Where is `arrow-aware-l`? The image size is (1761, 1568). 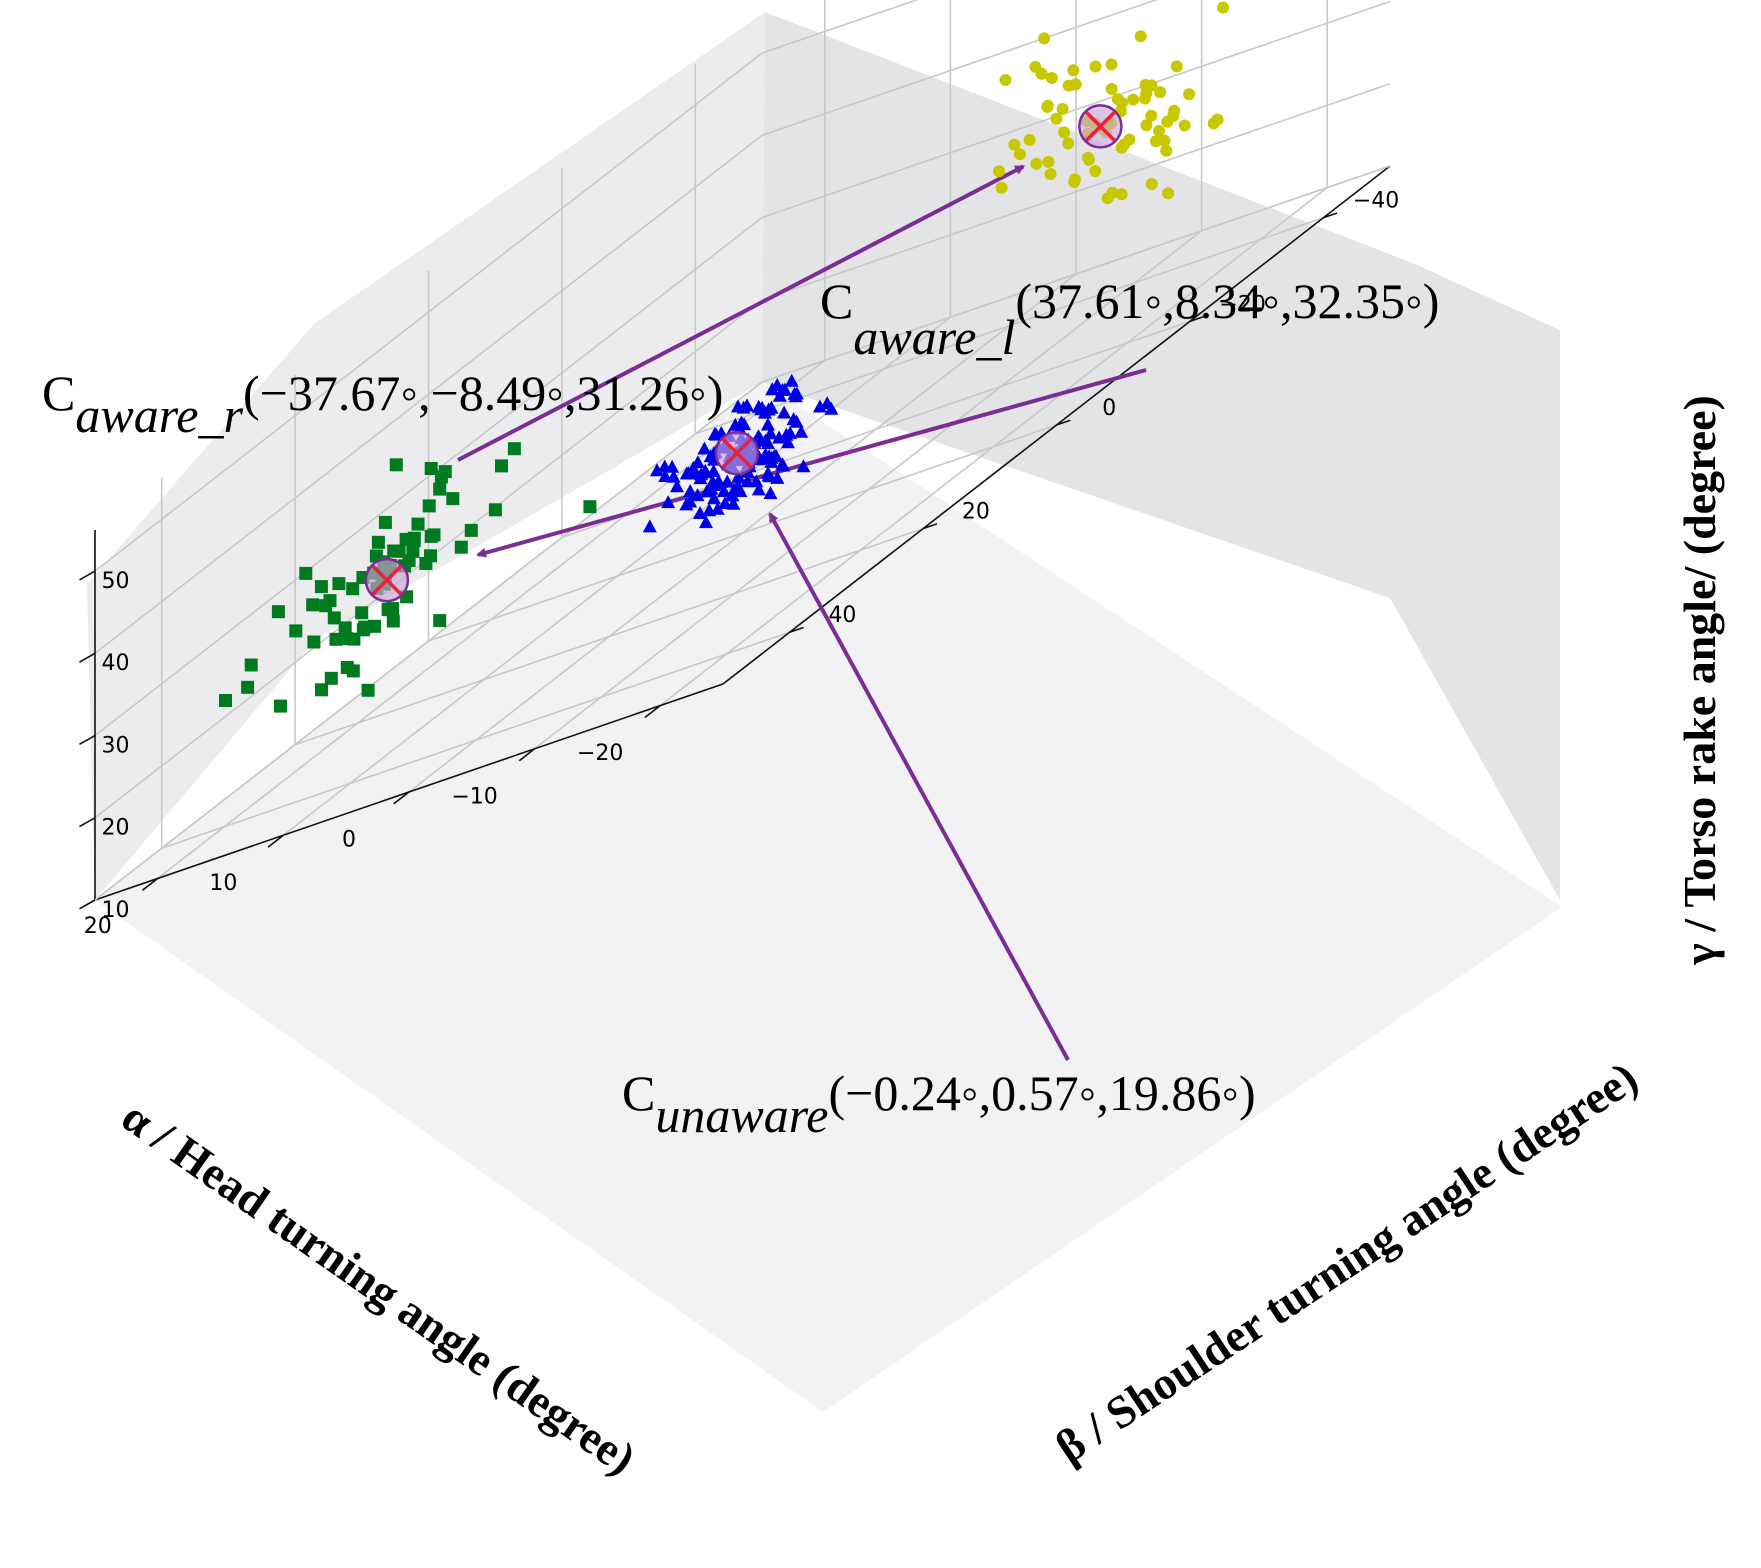 arrow-aware-l is located at coordinates (811, 463).